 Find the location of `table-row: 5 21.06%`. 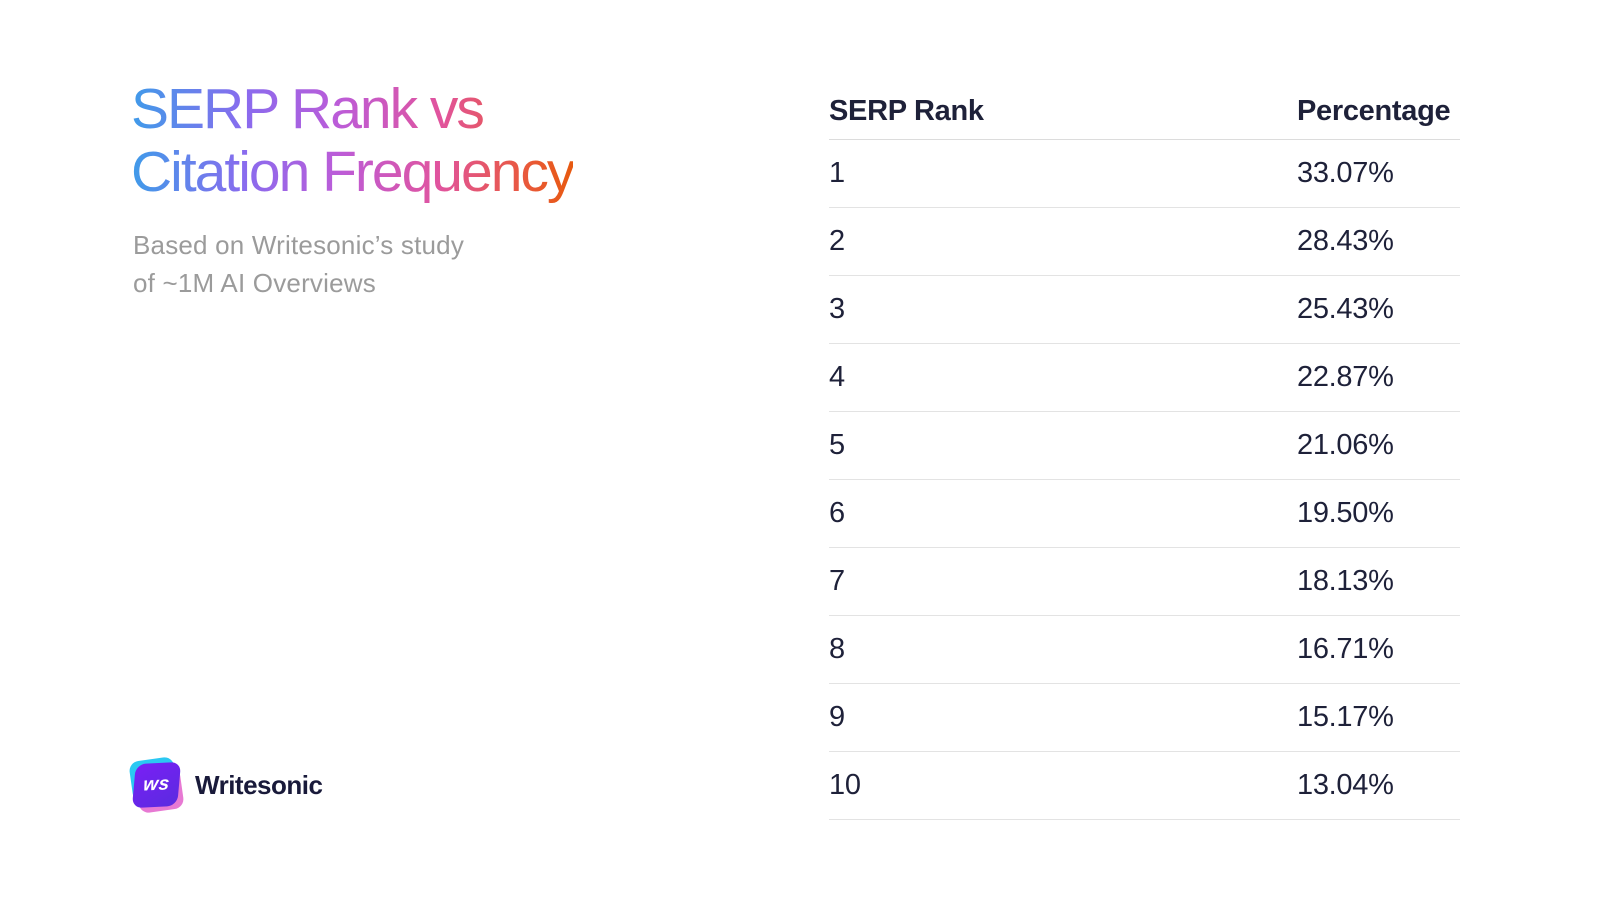

table-row: 5 21.06% is located at coordinates (1144, 446).